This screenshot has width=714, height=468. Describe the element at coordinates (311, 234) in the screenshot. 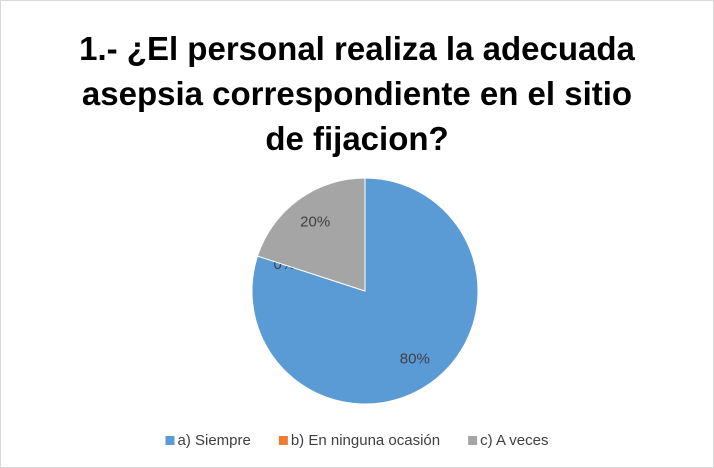

I see `pie-slice` at that location.